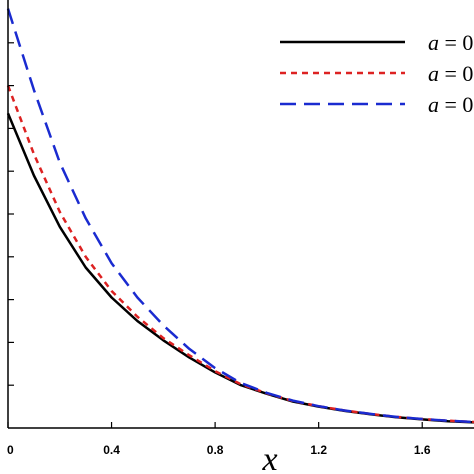  Describe the element at coordinates (450, 42) in the screenshot. I see `legend-label-1: a = 0` at that location.